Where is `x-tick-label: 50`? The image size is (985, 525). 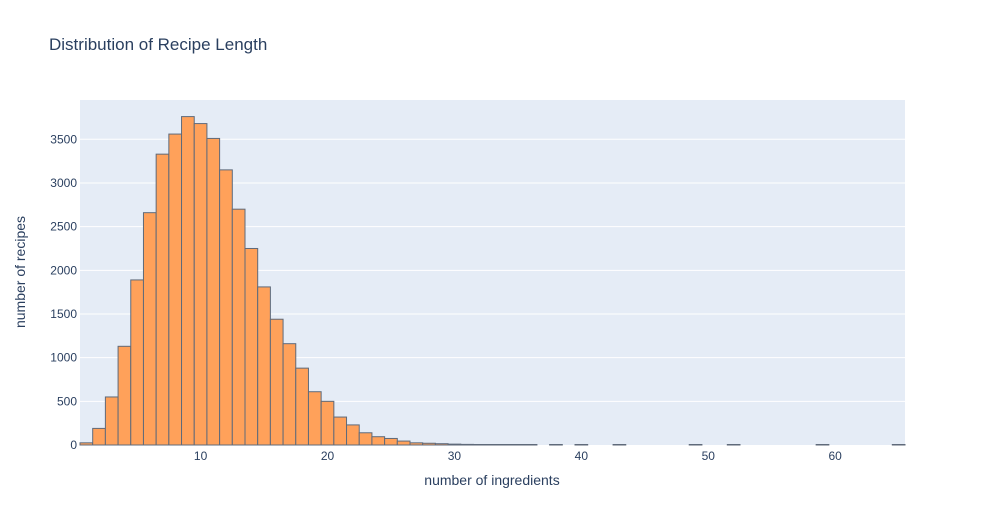 x-tick-label: 50 is located at coordinates (709, 456).